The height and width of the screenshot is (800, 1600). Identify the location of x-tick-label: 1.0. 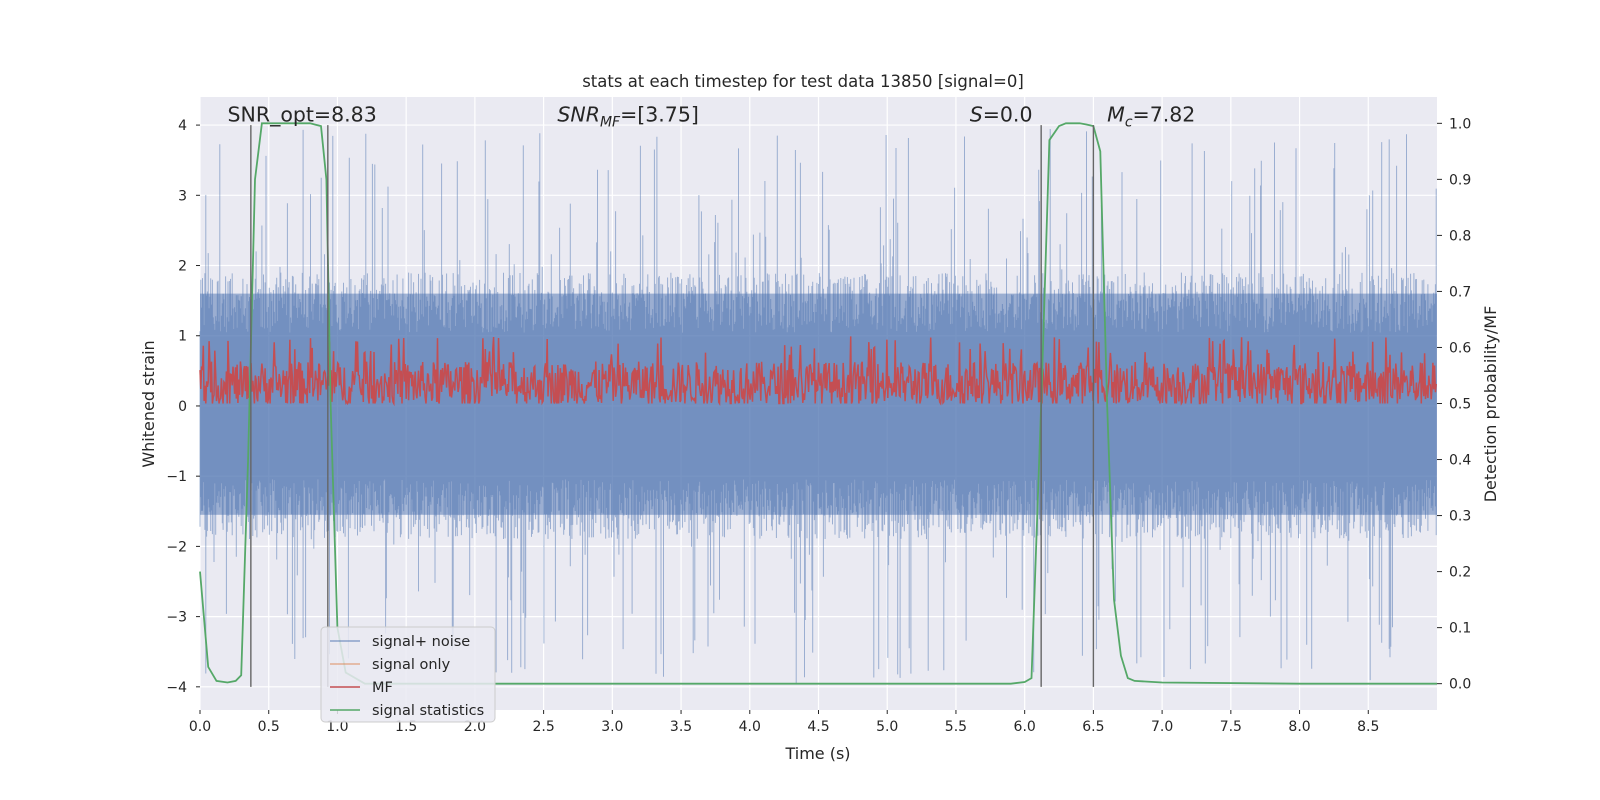
(337, 727).